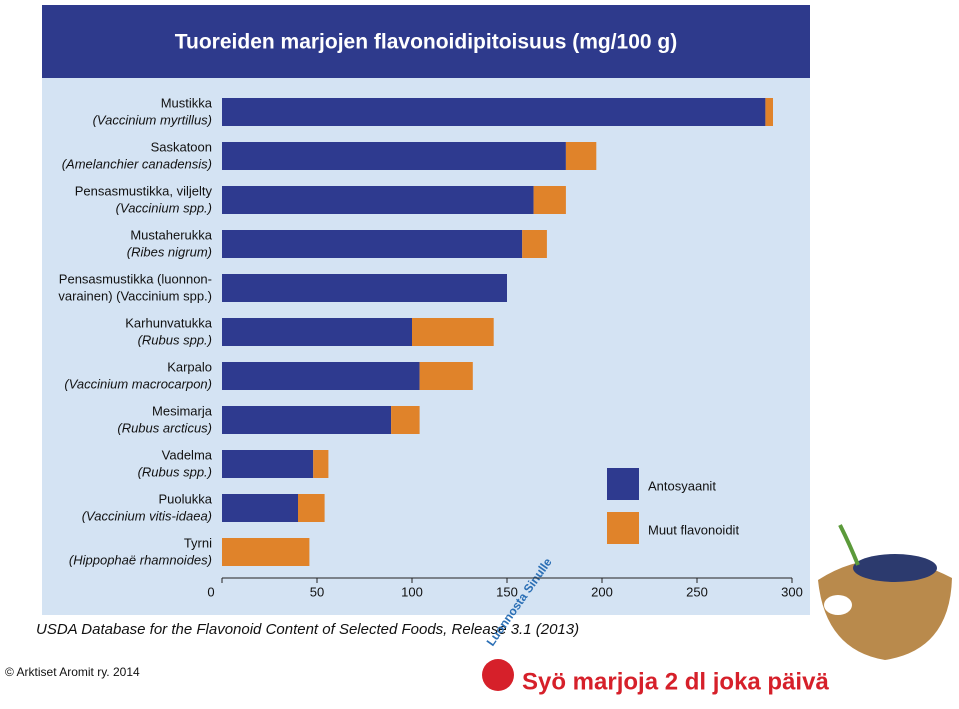 Image resolution: width=959 pixels, height=709 pixels. What do you see at coordinates (187, 454) in the screenshot?
I see `category-label: Vadelma` at bounding box center [187, 454].